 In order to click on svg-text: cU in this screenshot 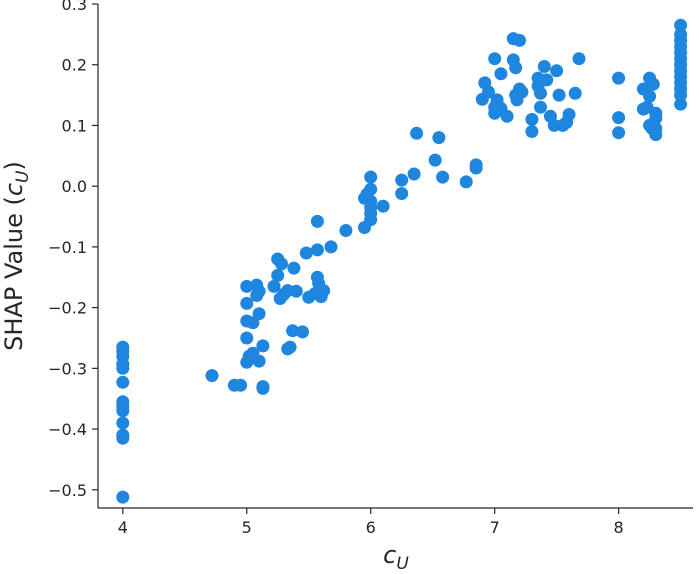, I will do `click(396, 557)`.